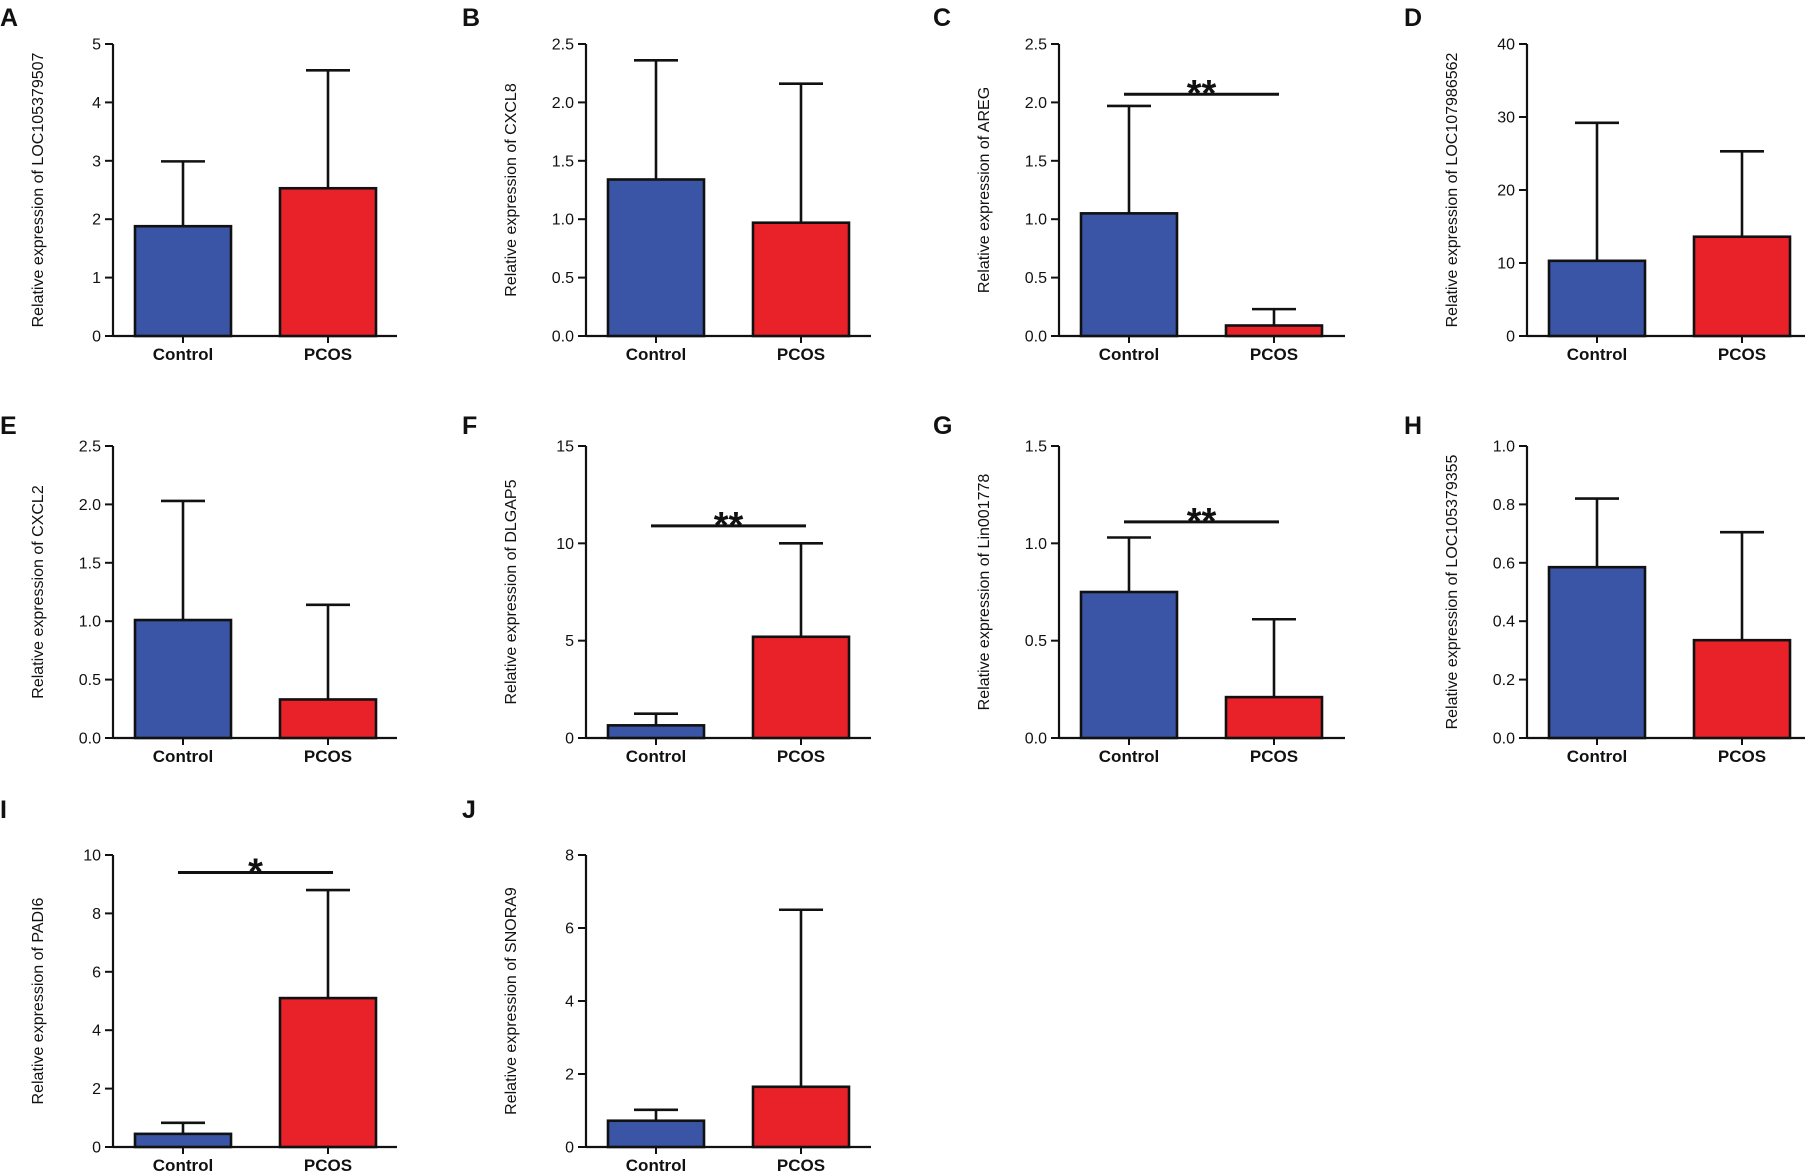  What do you see at coordinates (1506, 45) in the screenshot?
I see `y-tick-label: 40` at bounding box center [1506, 45].